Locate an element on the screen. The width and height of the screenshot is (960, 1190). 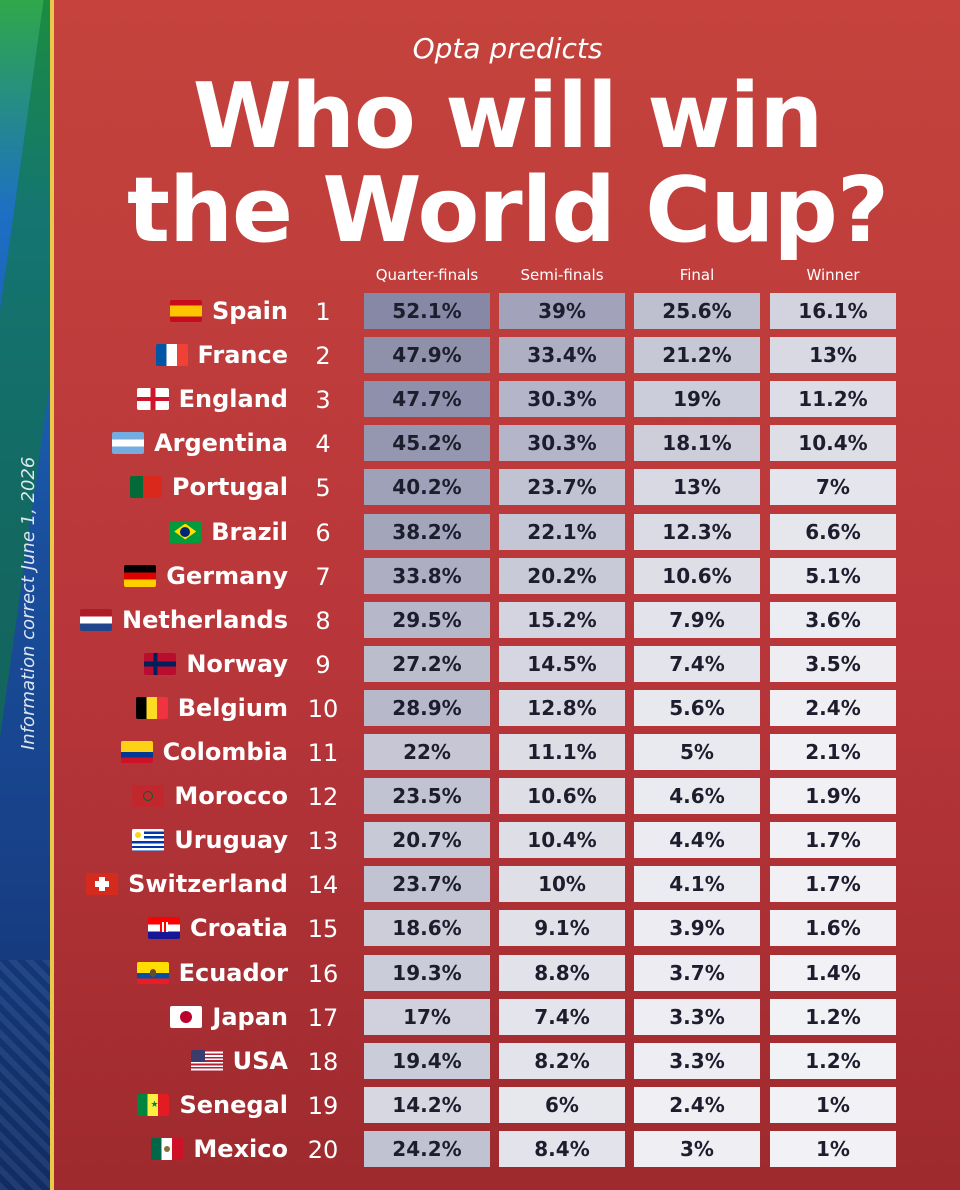
value-cell-quarter-finals: 18.6% is located at coordinates (427, 928).